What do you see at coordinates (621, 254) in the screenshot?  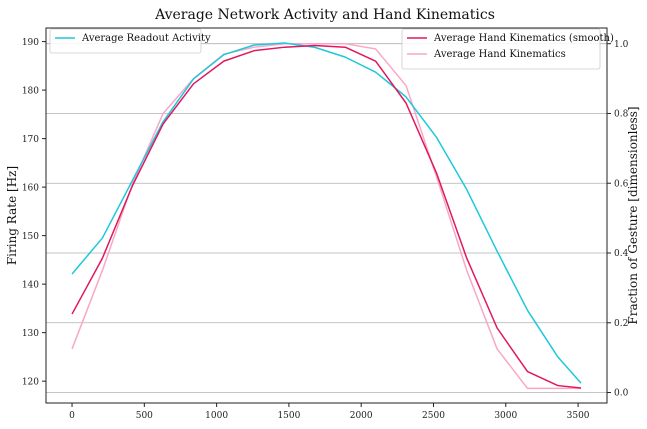 I see `y-right-tick-label: 0.4` at bounding box center [621, 254].